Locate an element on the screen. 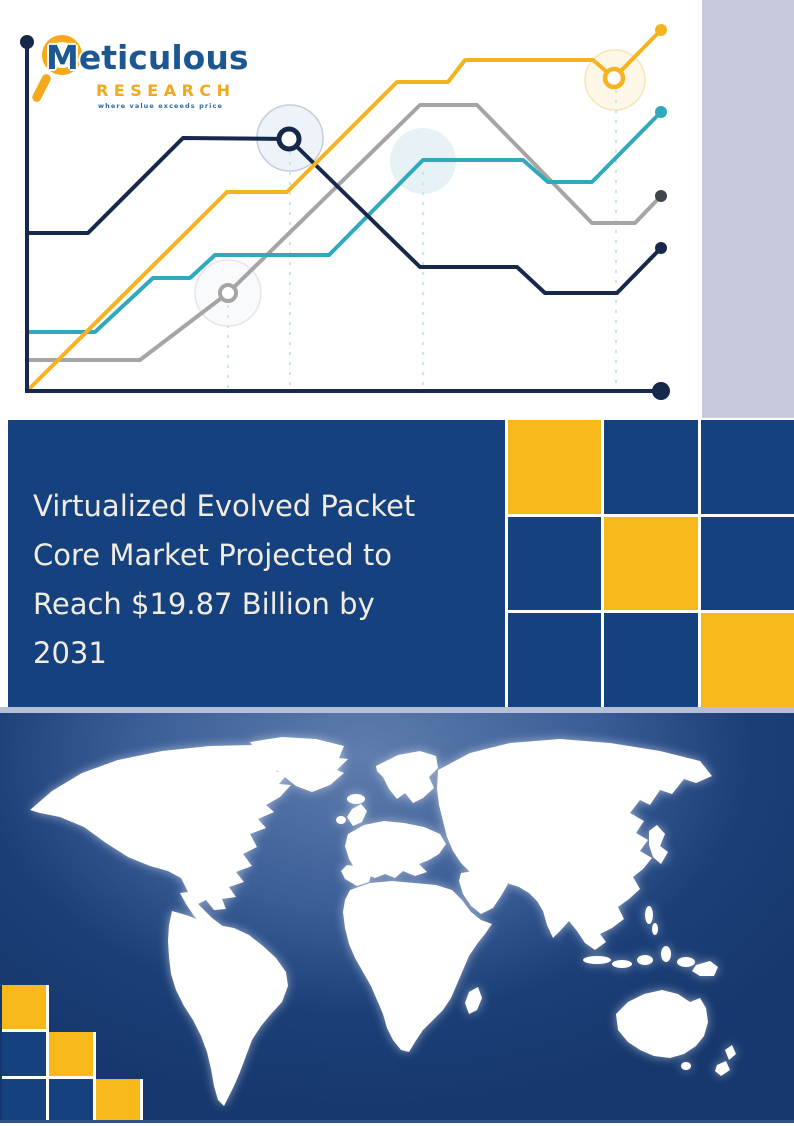  brand-tagline: where value exceeds price is located at coordinates (160, 106).